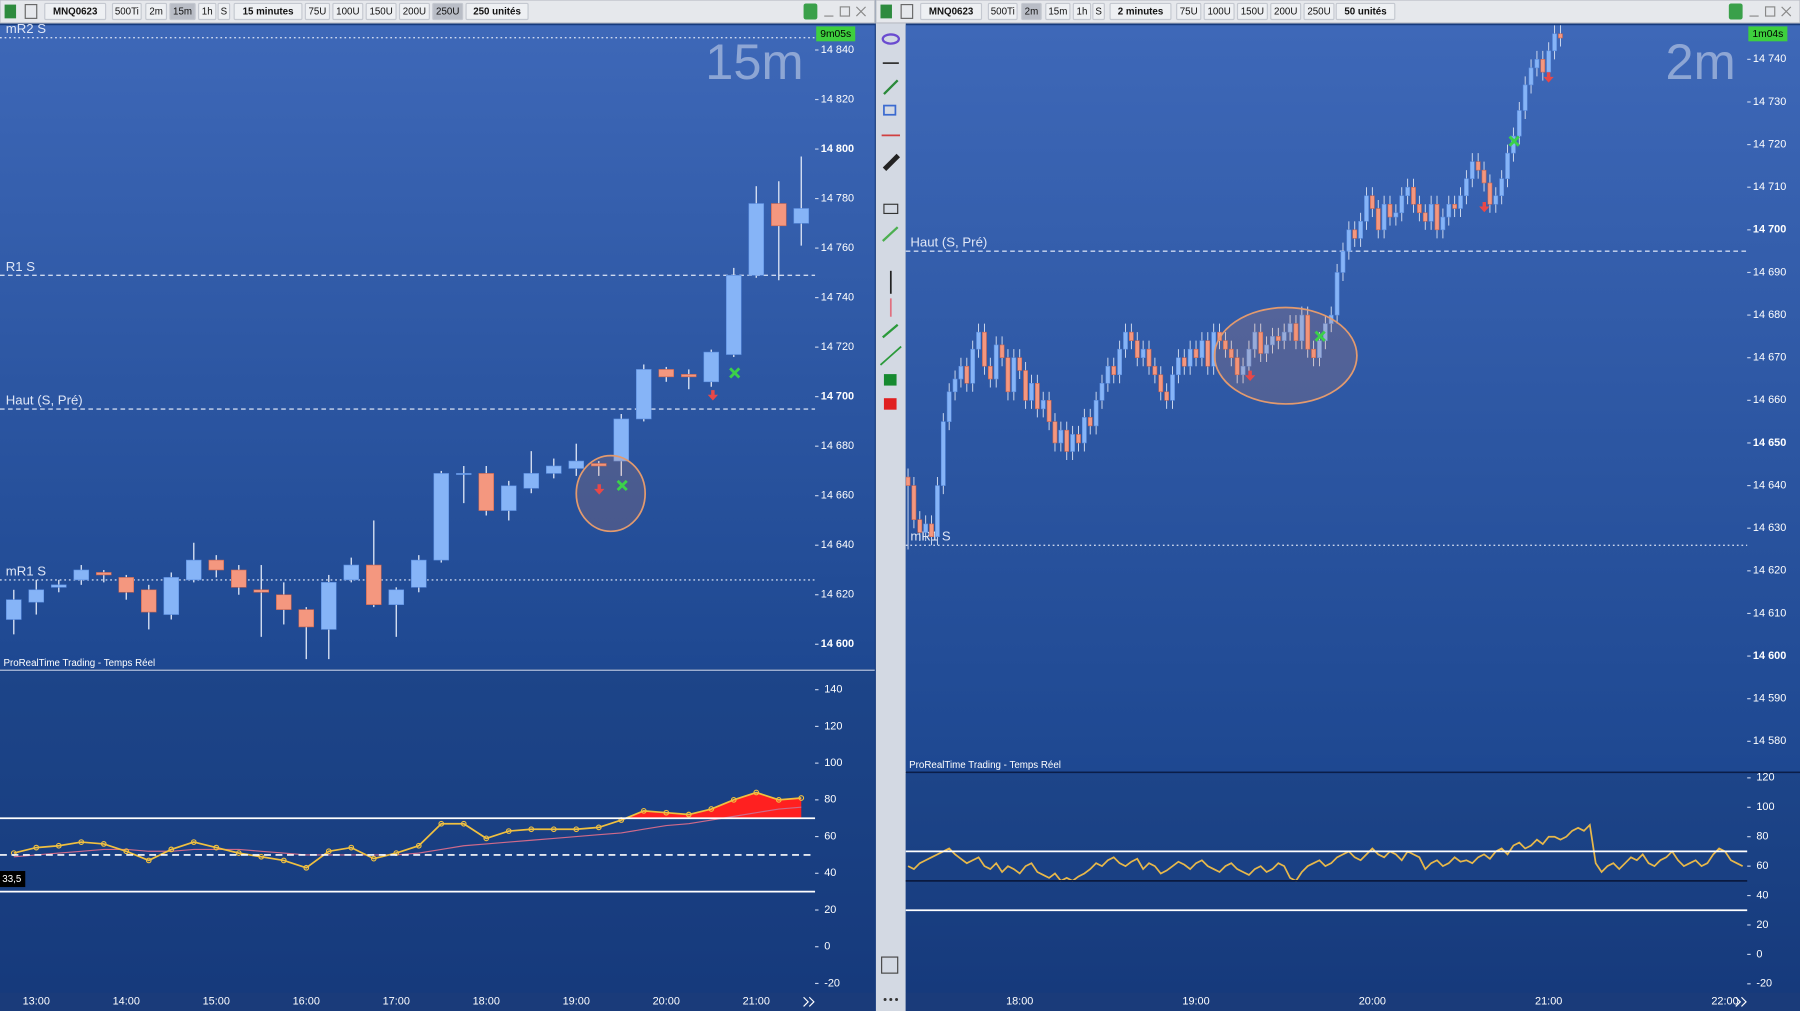 The image size is (1800, 1011). I want to click on y-tick-label: 14 600, so click(837, 644).